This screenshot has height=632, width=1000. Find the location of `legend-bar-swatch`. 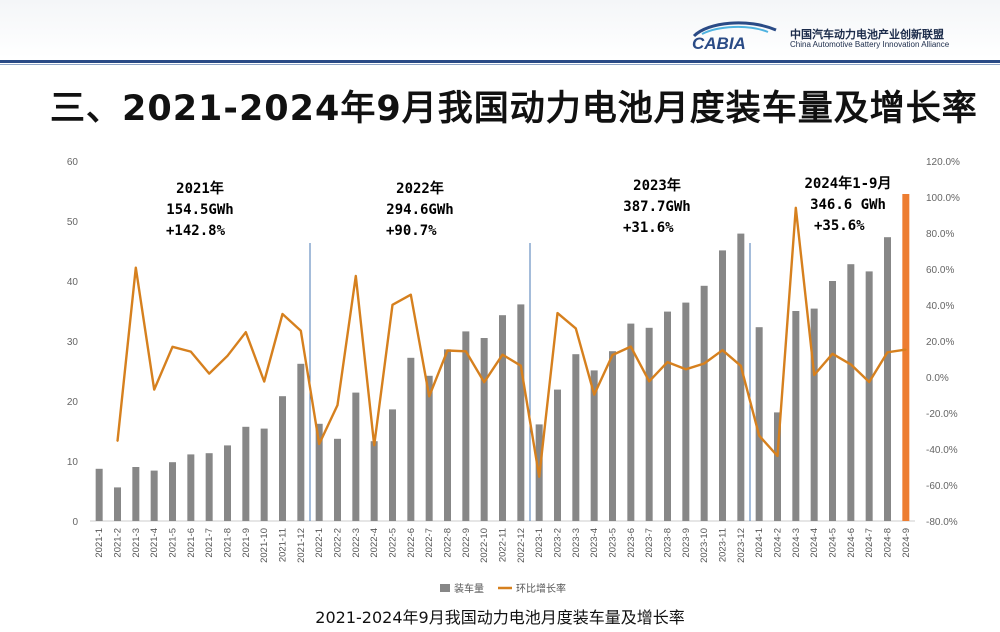

legend-bar-swatch is located at coordinates (445, 588).